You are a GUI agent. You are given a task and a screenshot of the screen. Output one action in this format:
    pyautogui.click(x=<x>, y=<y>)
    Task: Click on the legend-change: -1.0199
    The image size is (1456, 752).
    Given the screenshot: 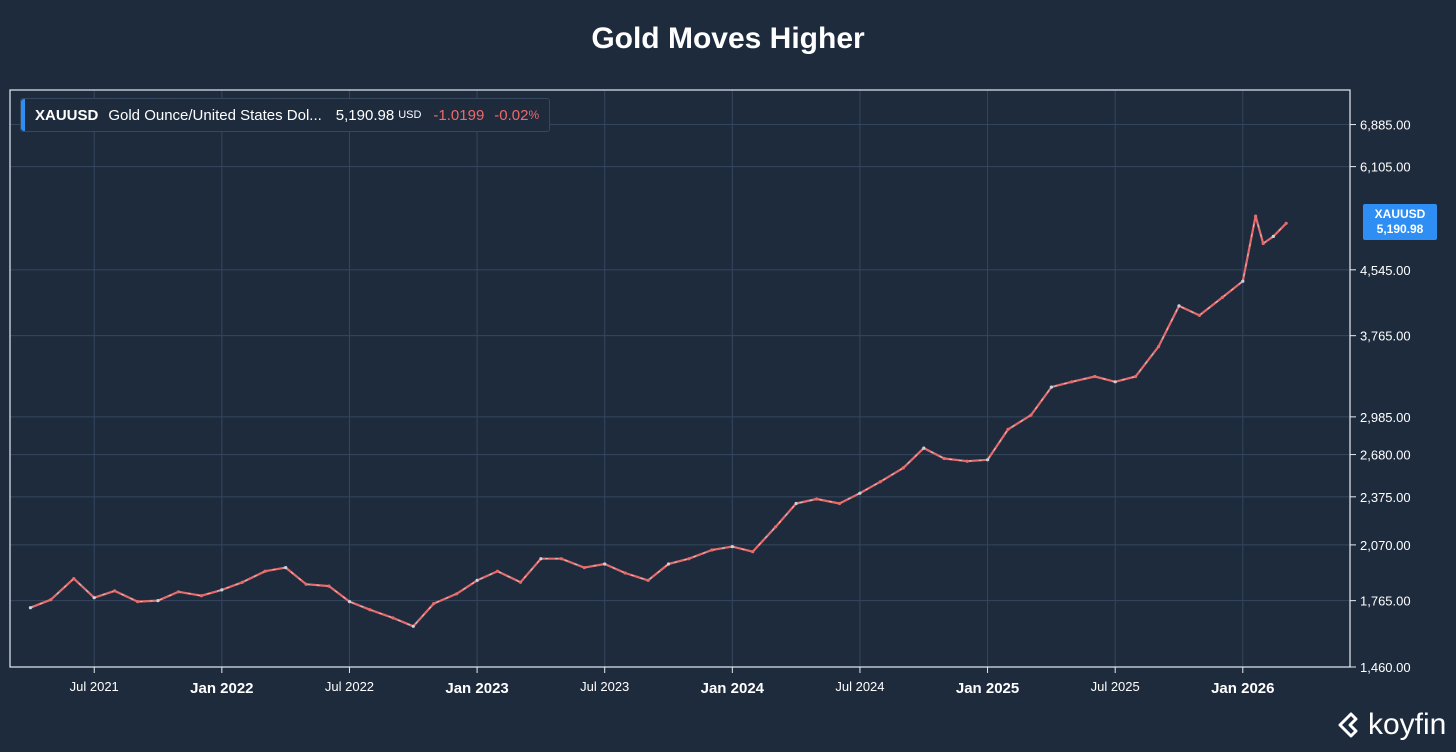 What is the action you would take?
    pyautogui.click(x=459, y=115)
    